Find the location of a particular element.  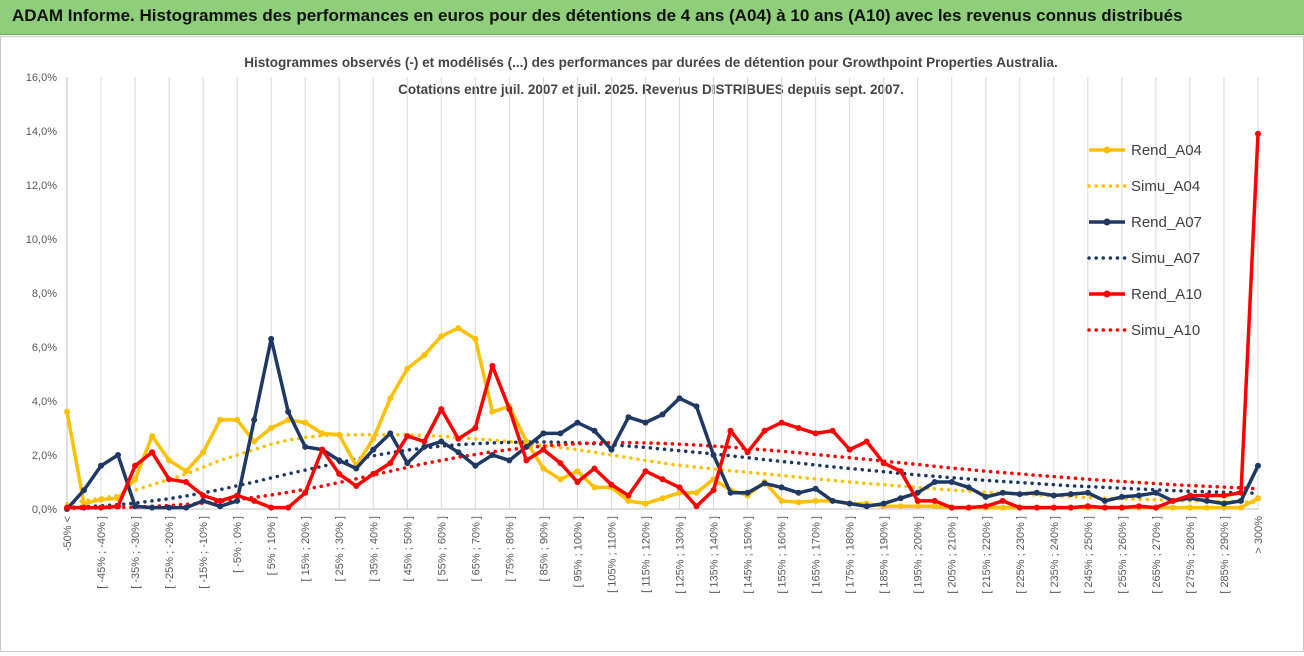

x-tick-label: [ 275% ; 280% ] is located at coordinates (1191, 555).